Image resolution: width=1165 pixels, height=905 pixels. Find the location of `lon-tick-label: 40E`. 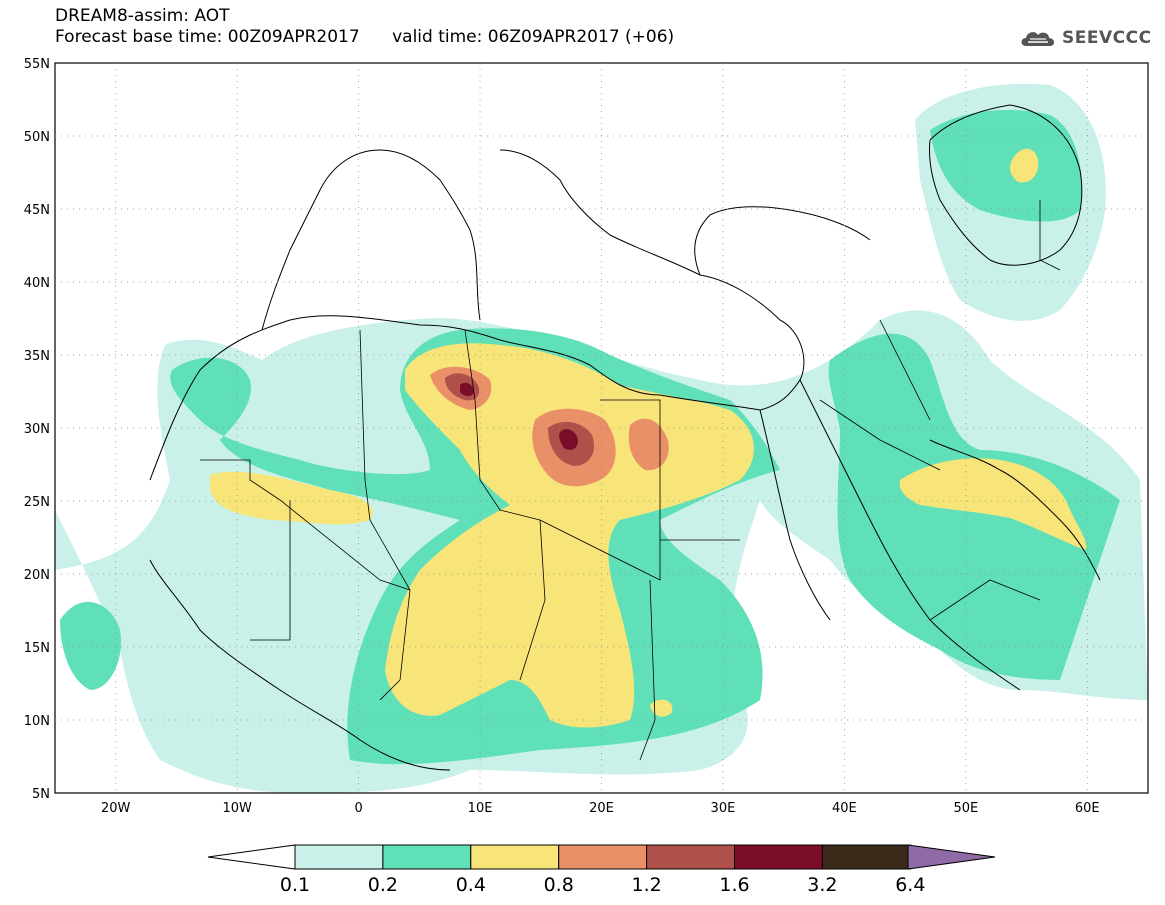

lon-tick-label: 40E is located at coordinates (844, 808).